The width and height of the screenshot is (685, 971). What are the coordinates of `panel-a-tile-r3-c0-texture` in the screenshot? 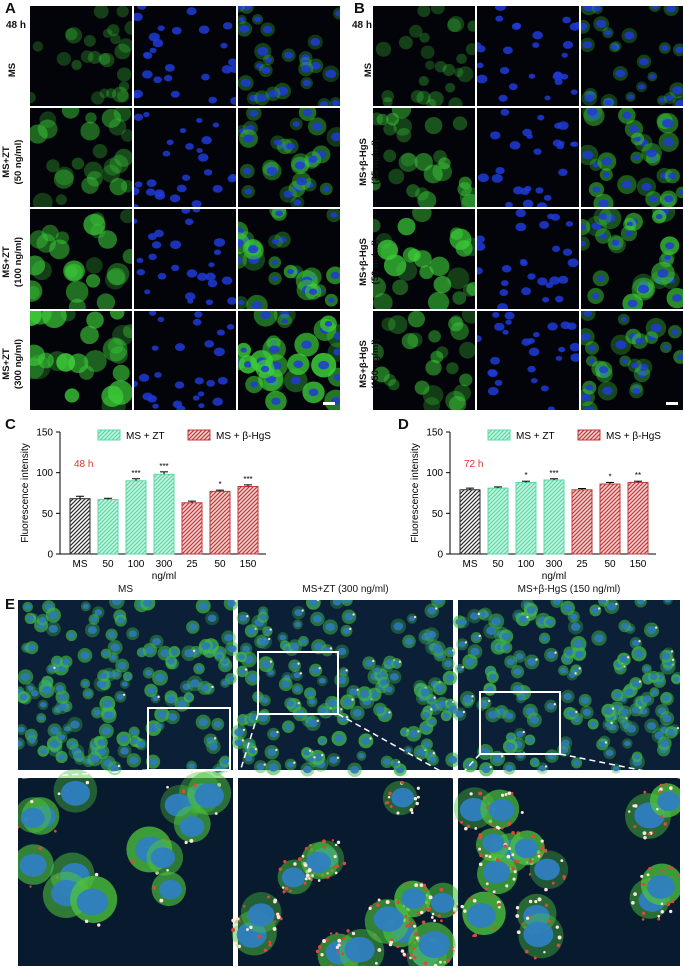 It's located at (81, 361).